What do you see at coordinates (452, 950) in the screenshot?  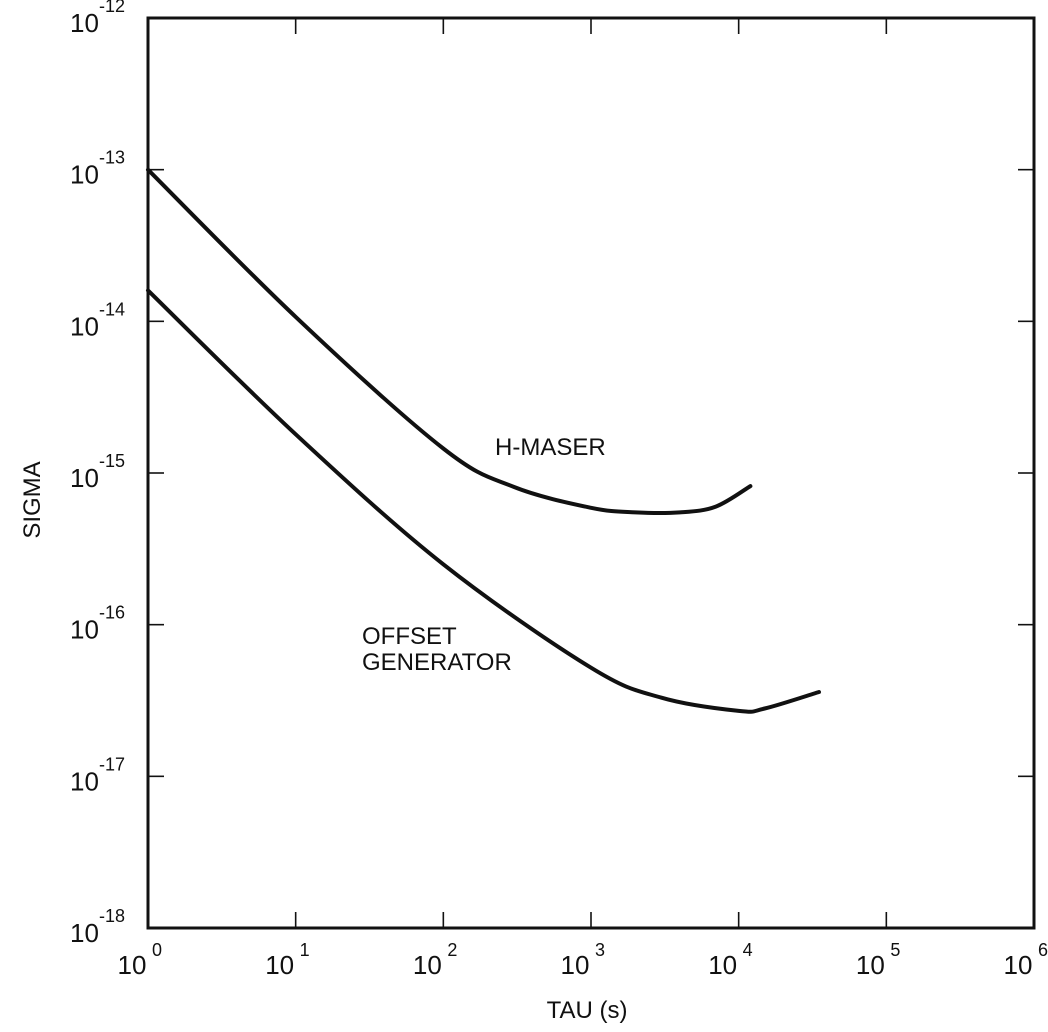 I see `x-tick-exponent: 2` at bounding box center [452, 950].